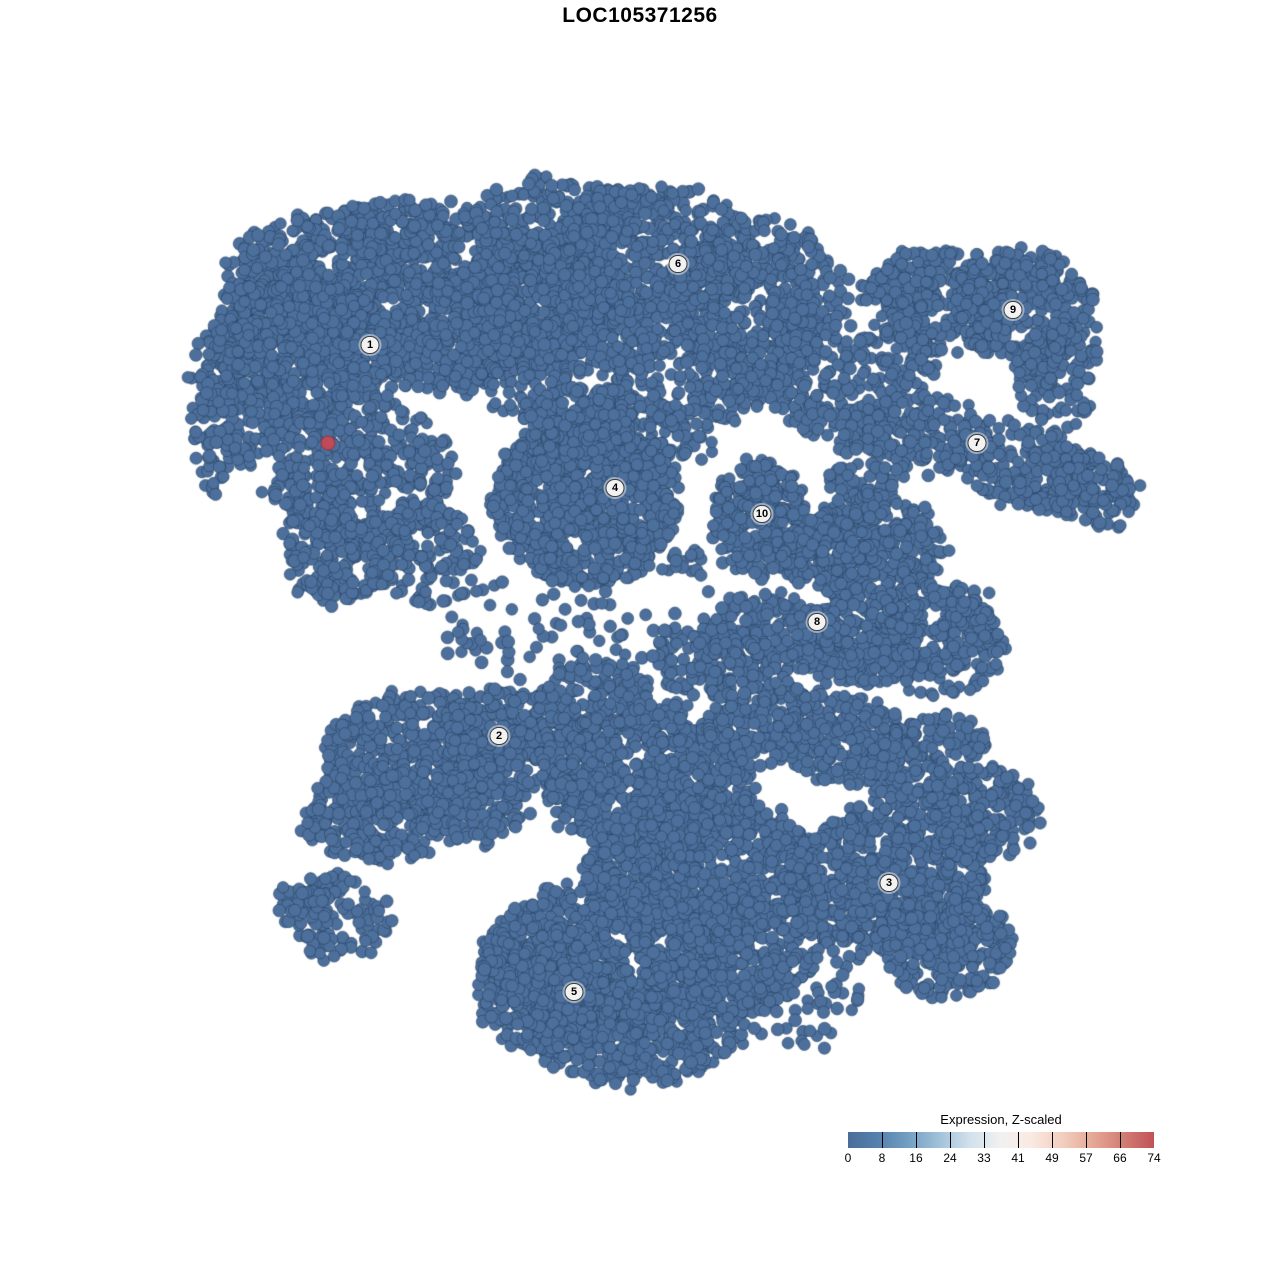  I want to click on cluster-label-3: 3, so click(889, 883).